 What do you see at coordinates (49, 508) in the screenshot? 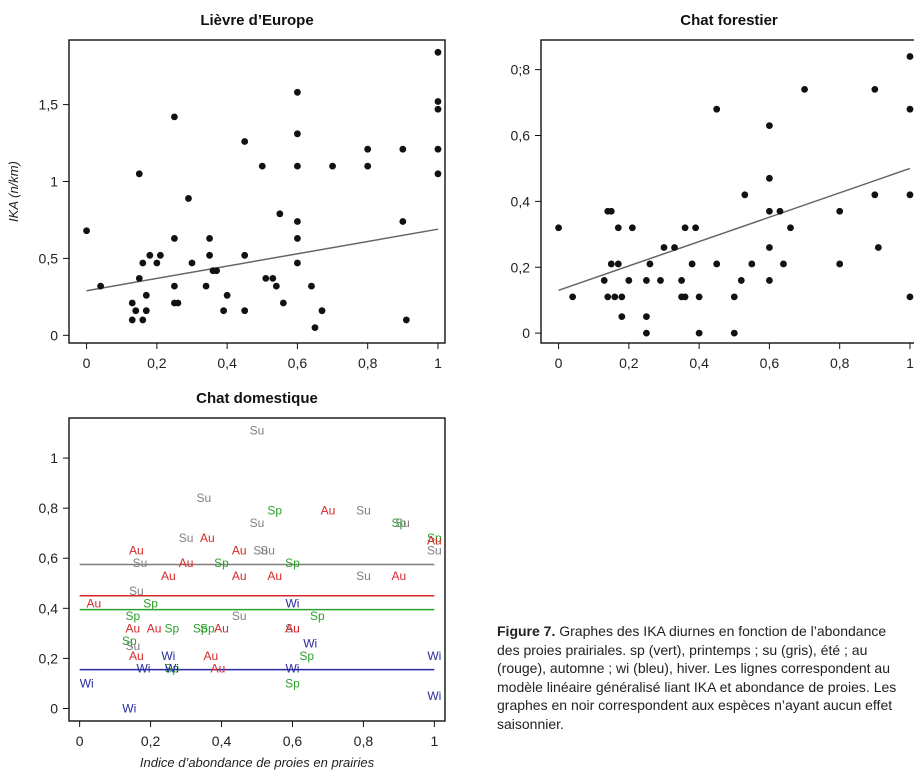
I see `y-tick-label: 0,8` at bounding box center [49, 508].